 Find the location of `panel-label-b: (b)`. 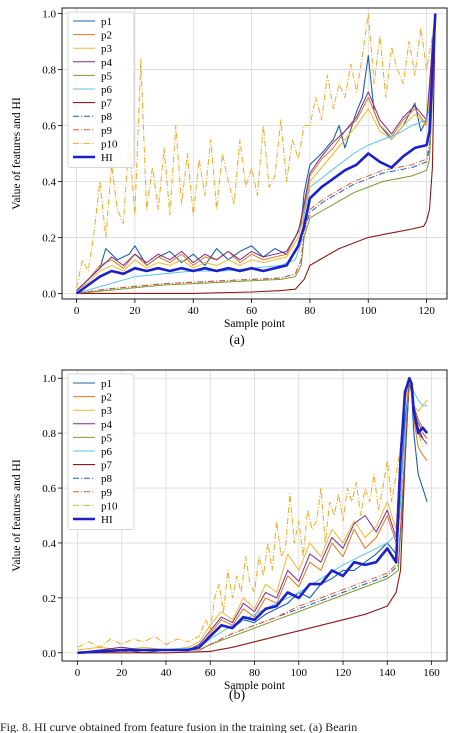

panel-label-b: (b) is located at coordinates (237, 695).